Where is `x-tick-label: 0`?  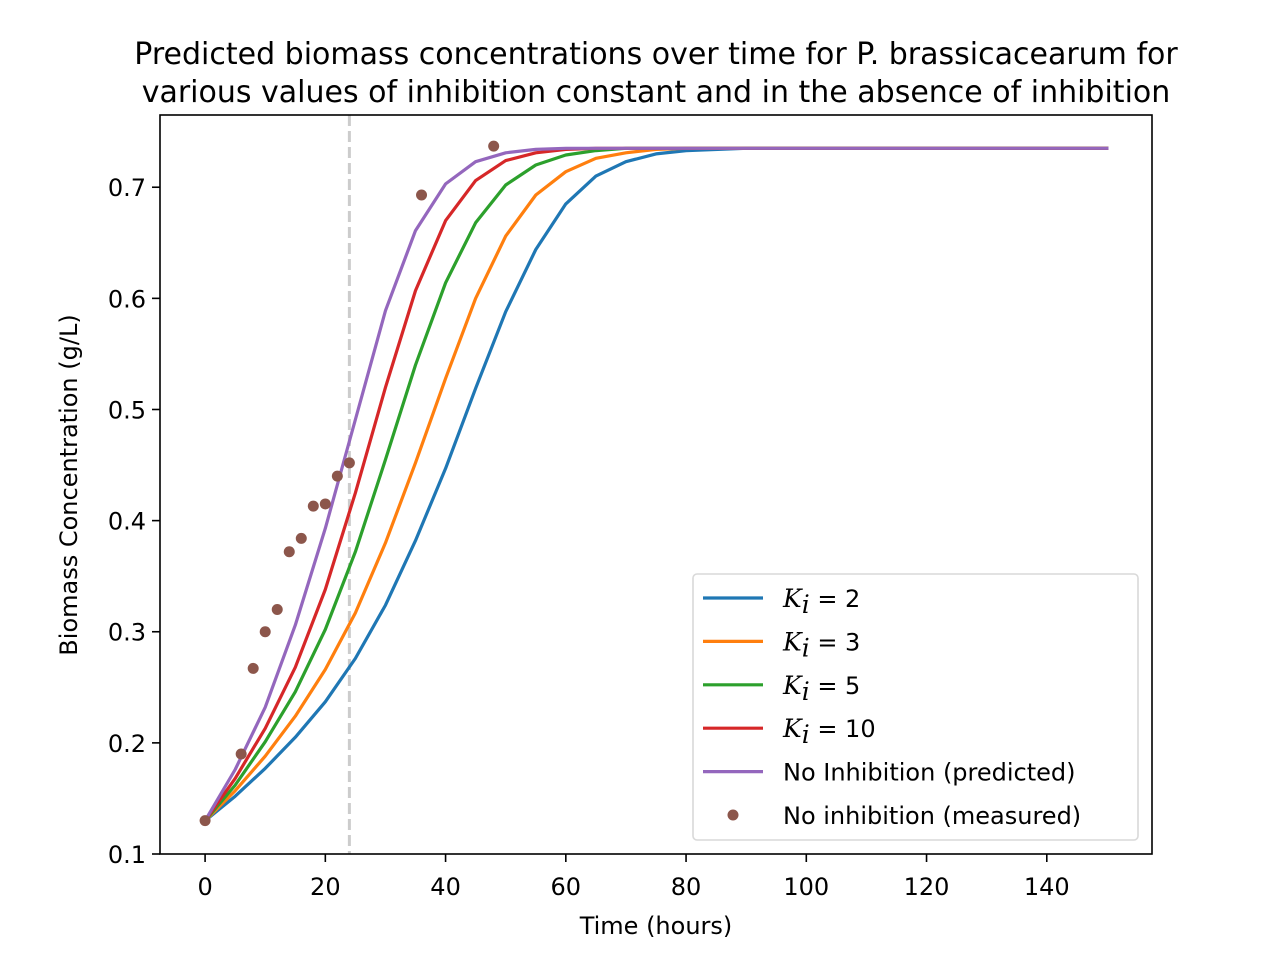 x-tick-label: 0 is located at coordinates (204, 887).